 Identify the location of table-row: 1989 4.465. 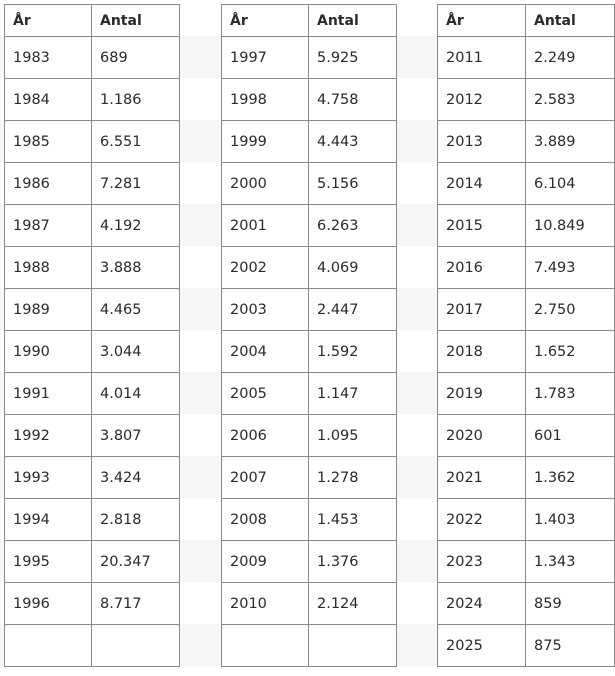
(92, 309).